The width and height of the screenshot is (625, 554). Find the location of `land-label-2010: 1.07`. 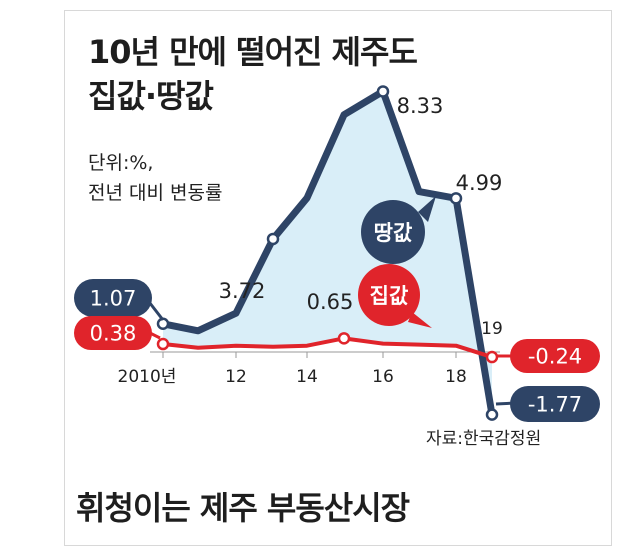

land-label-2010: 1.07 is located at coordinates (113, 299).